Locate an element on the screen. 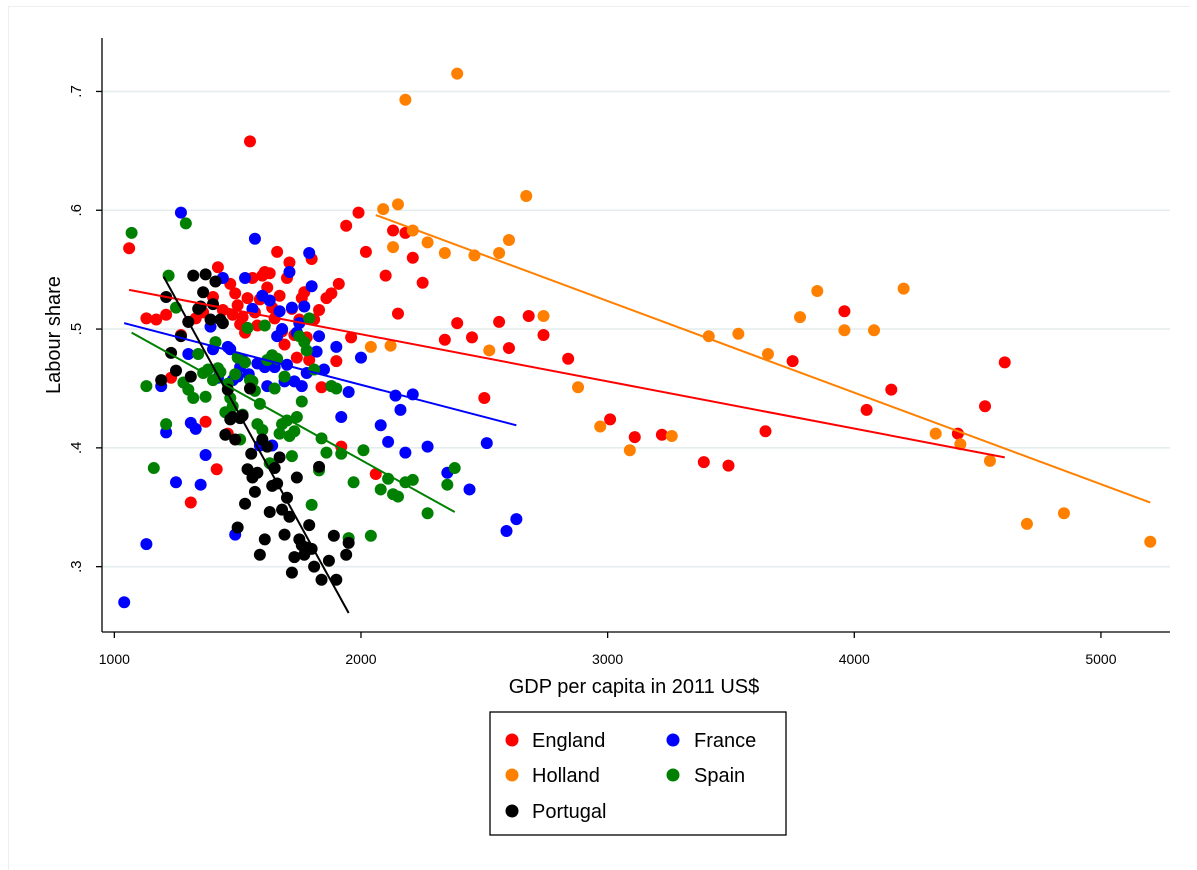  fit-line-spain is located at coordinates (293, 422).